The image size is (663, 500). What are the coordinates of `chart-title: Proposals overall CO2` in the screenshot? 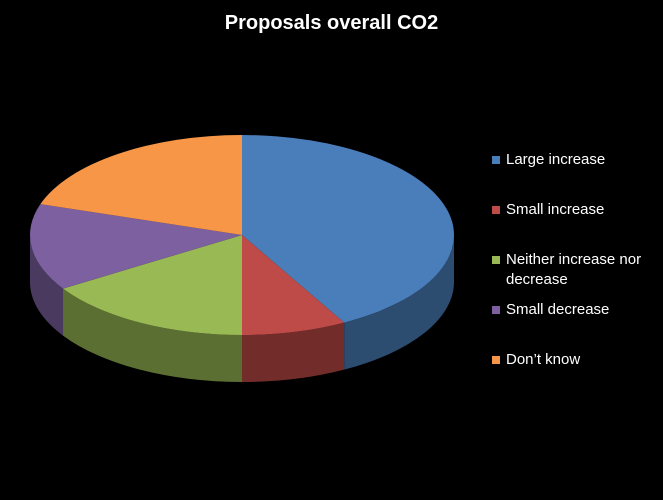 It's located at (331, 23).